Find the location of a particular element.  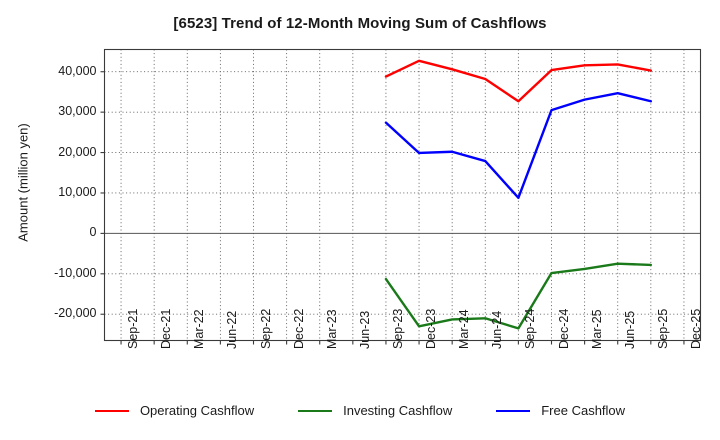

y-tick-label: 10,000 is located at coordinates (77, 191).